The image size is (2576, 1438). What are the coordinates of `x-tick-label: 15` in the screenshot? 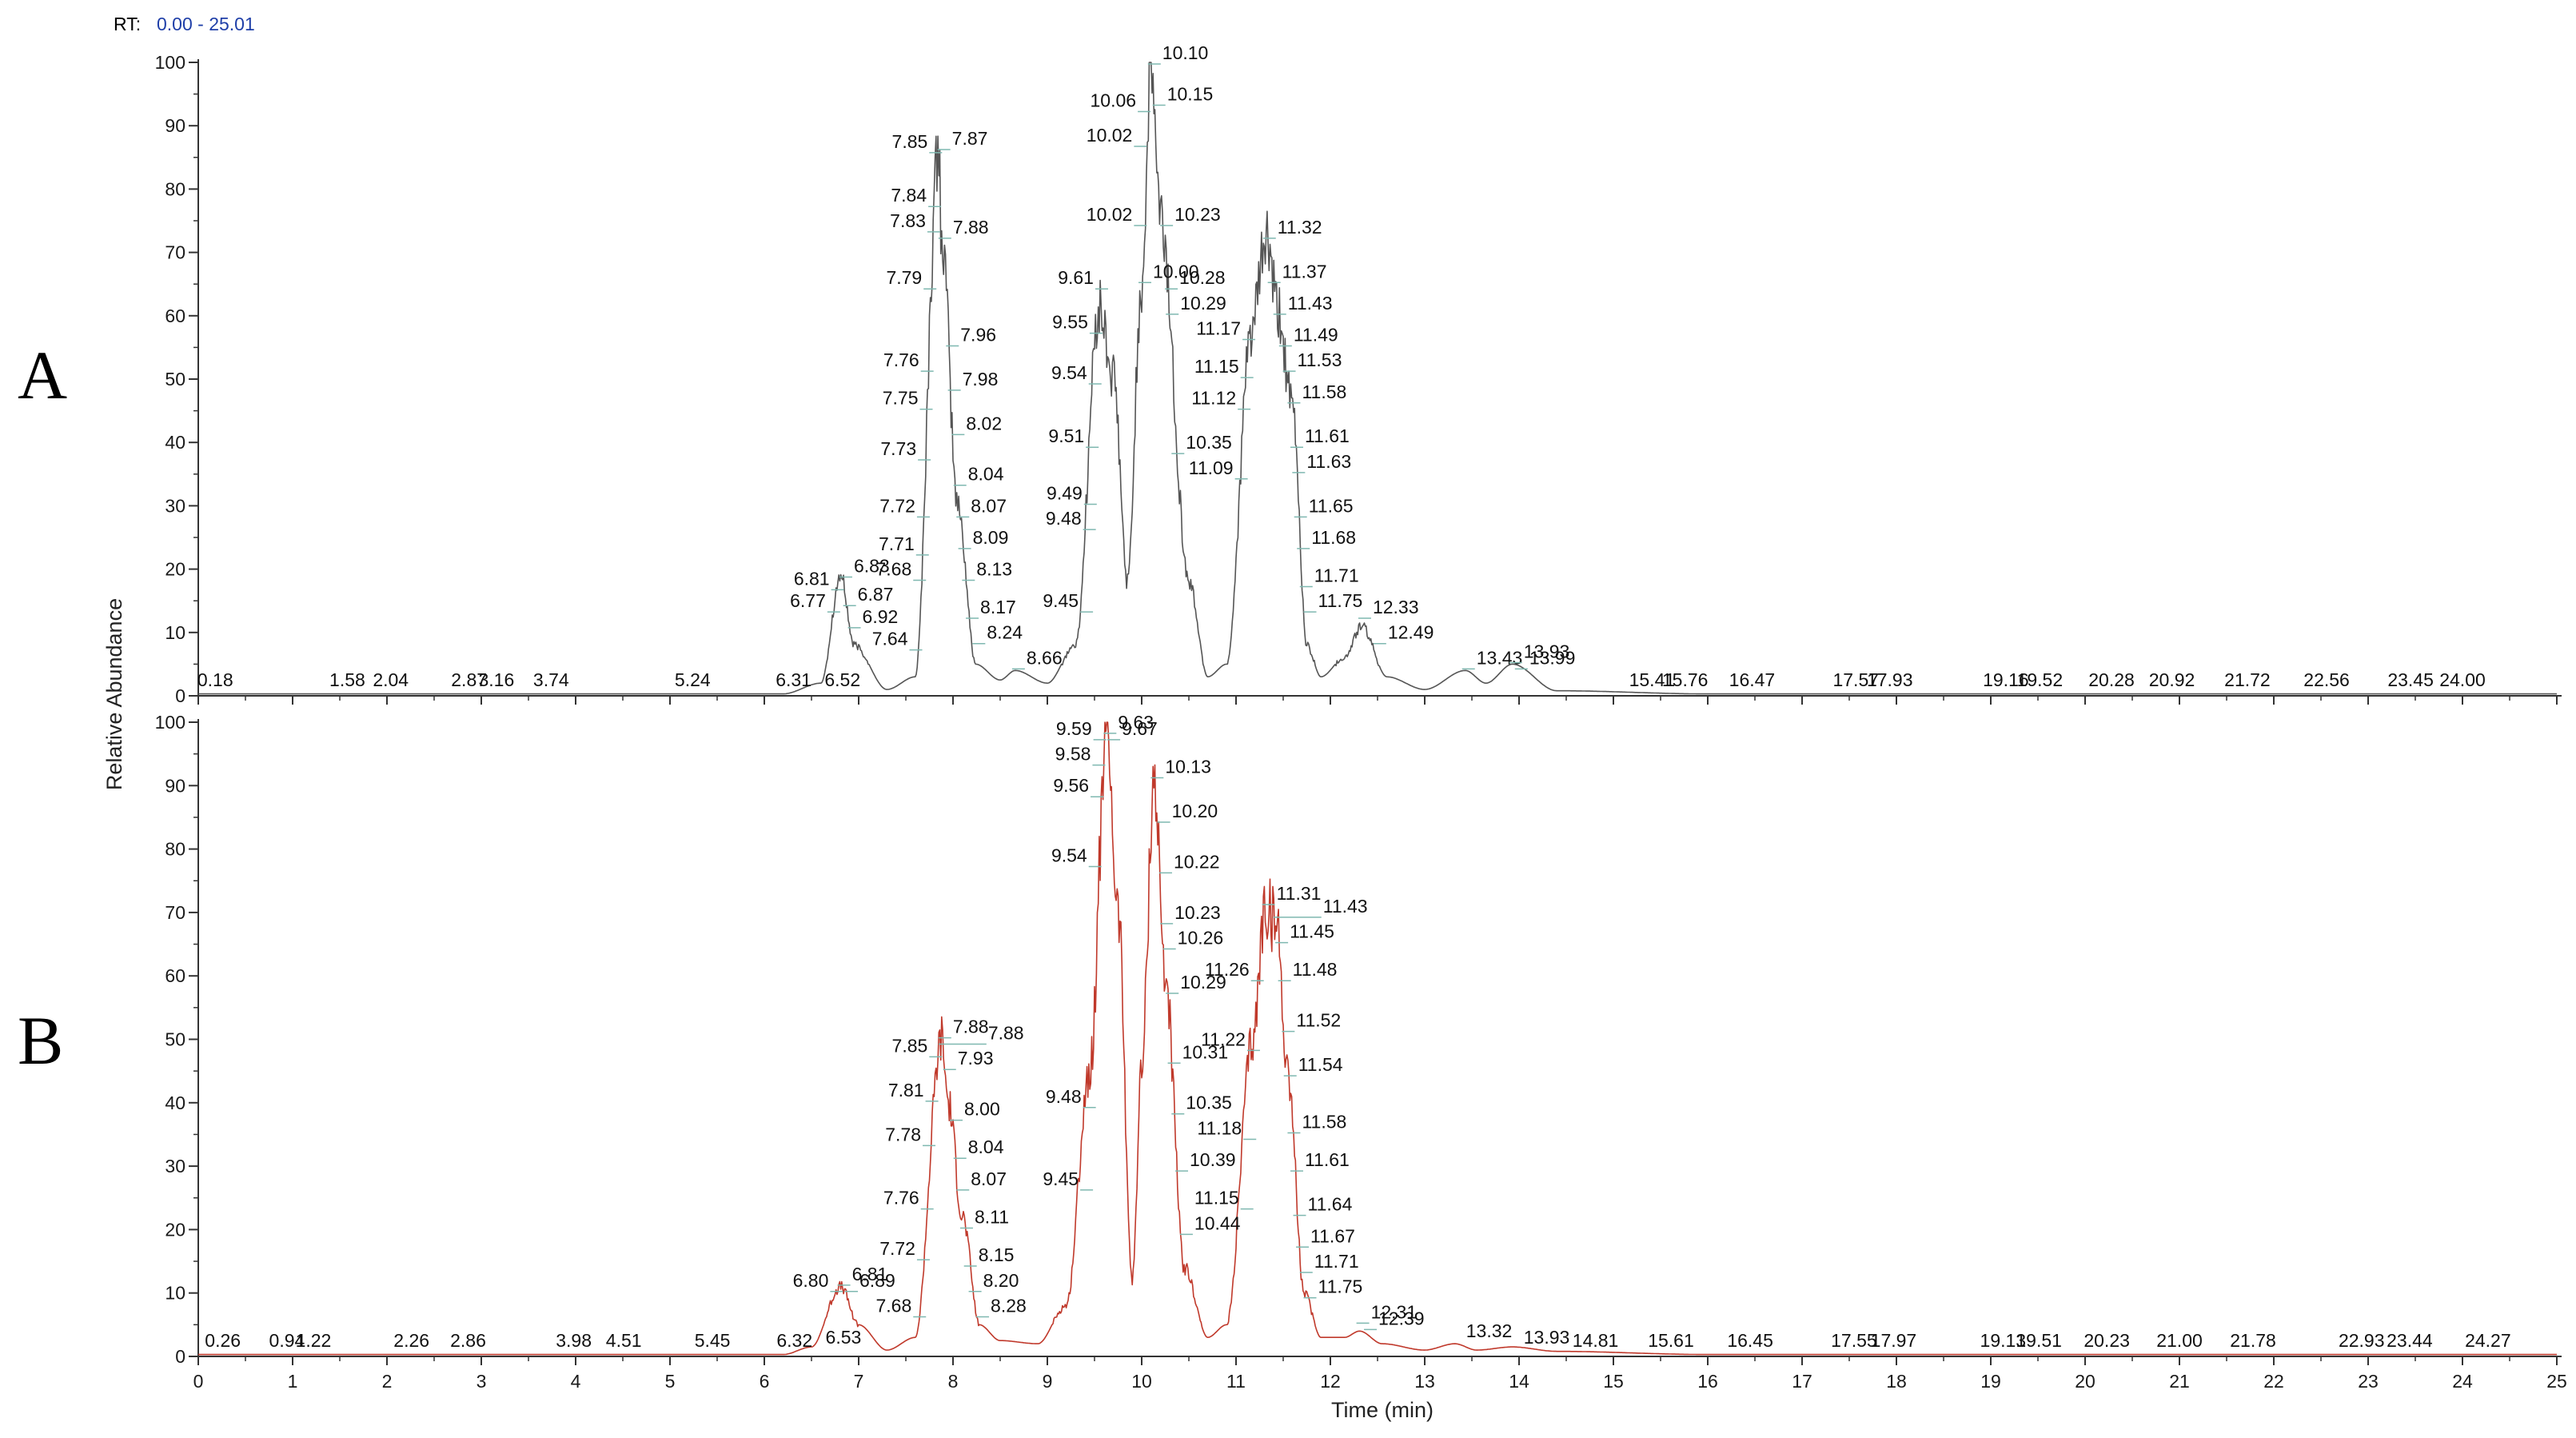 It's located at (1613, 1381).